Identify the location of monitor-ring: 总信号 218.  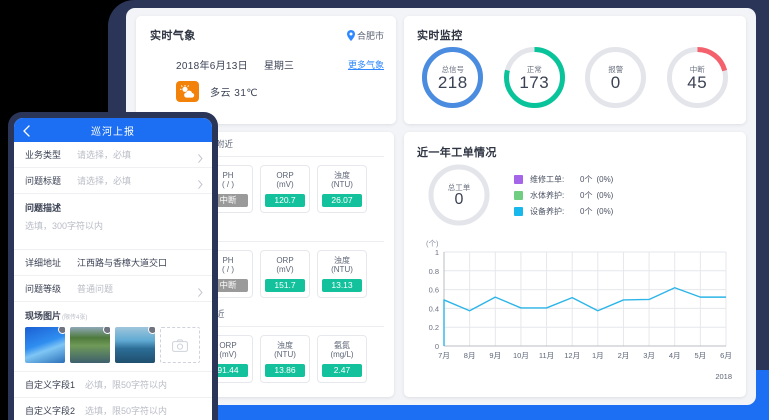
(452, 77).